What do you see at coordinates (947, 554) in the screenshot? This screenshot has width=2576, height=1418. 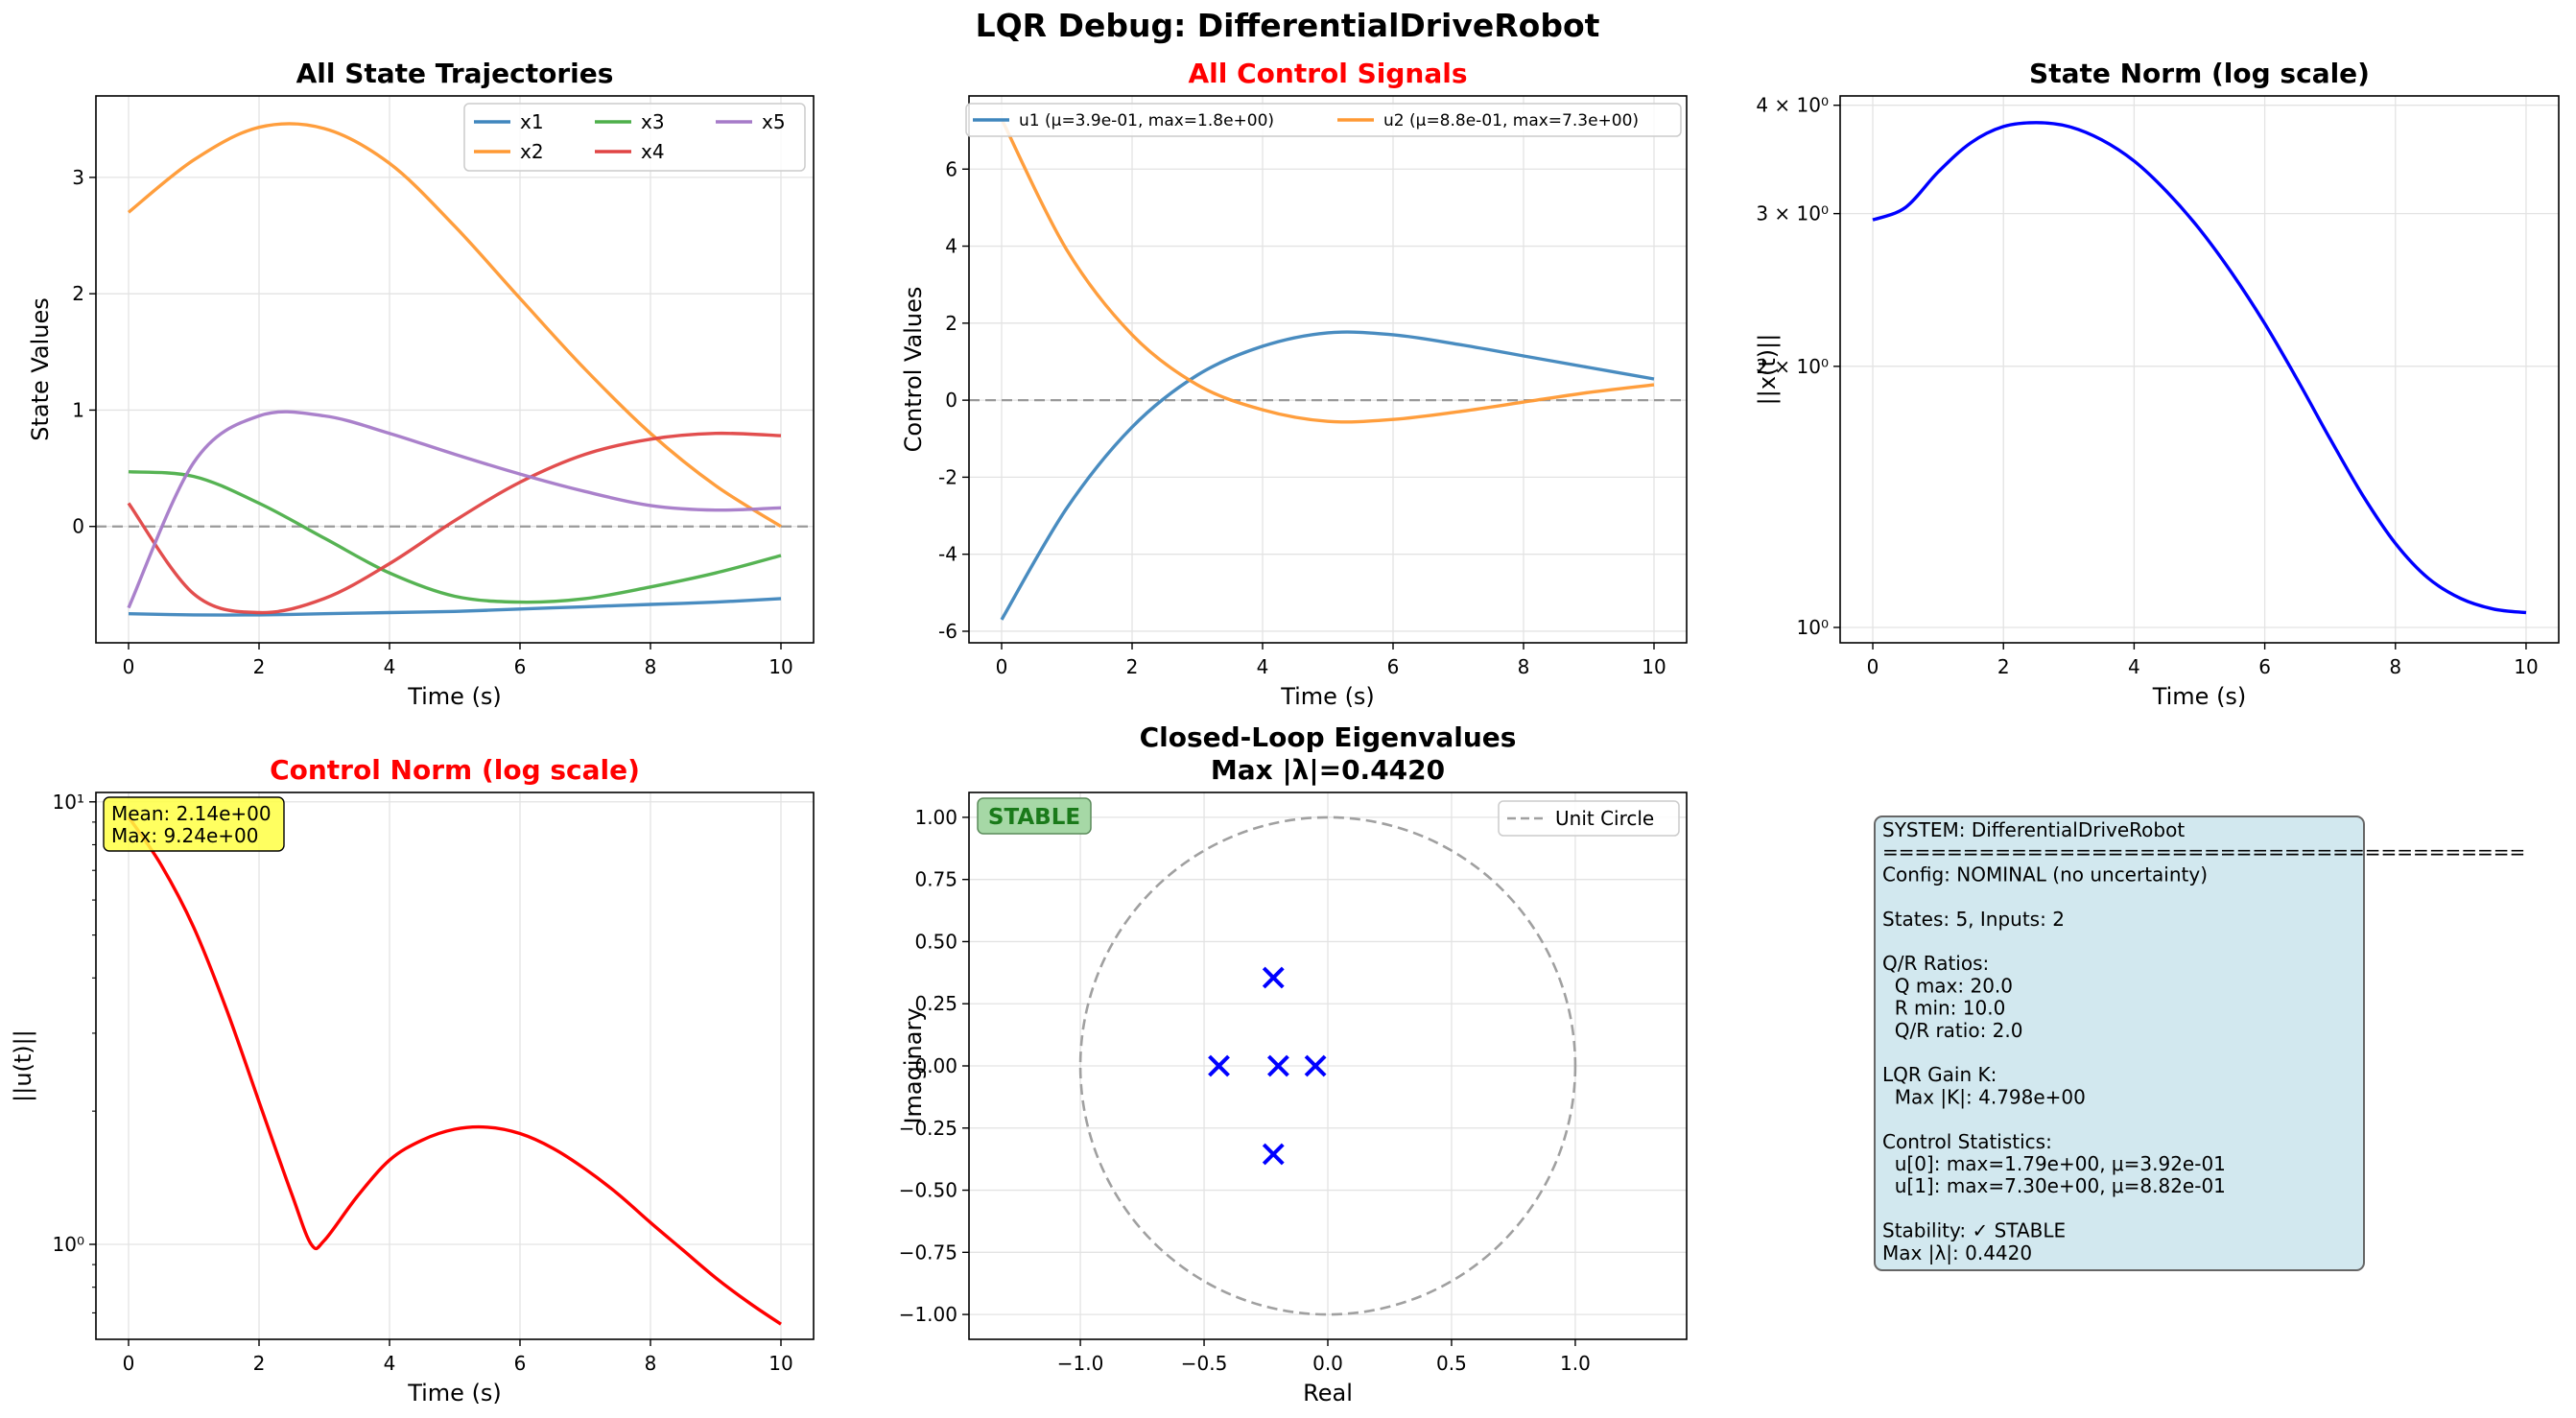 I see `y-tick-label: -4` at bounding box center [947, 554].